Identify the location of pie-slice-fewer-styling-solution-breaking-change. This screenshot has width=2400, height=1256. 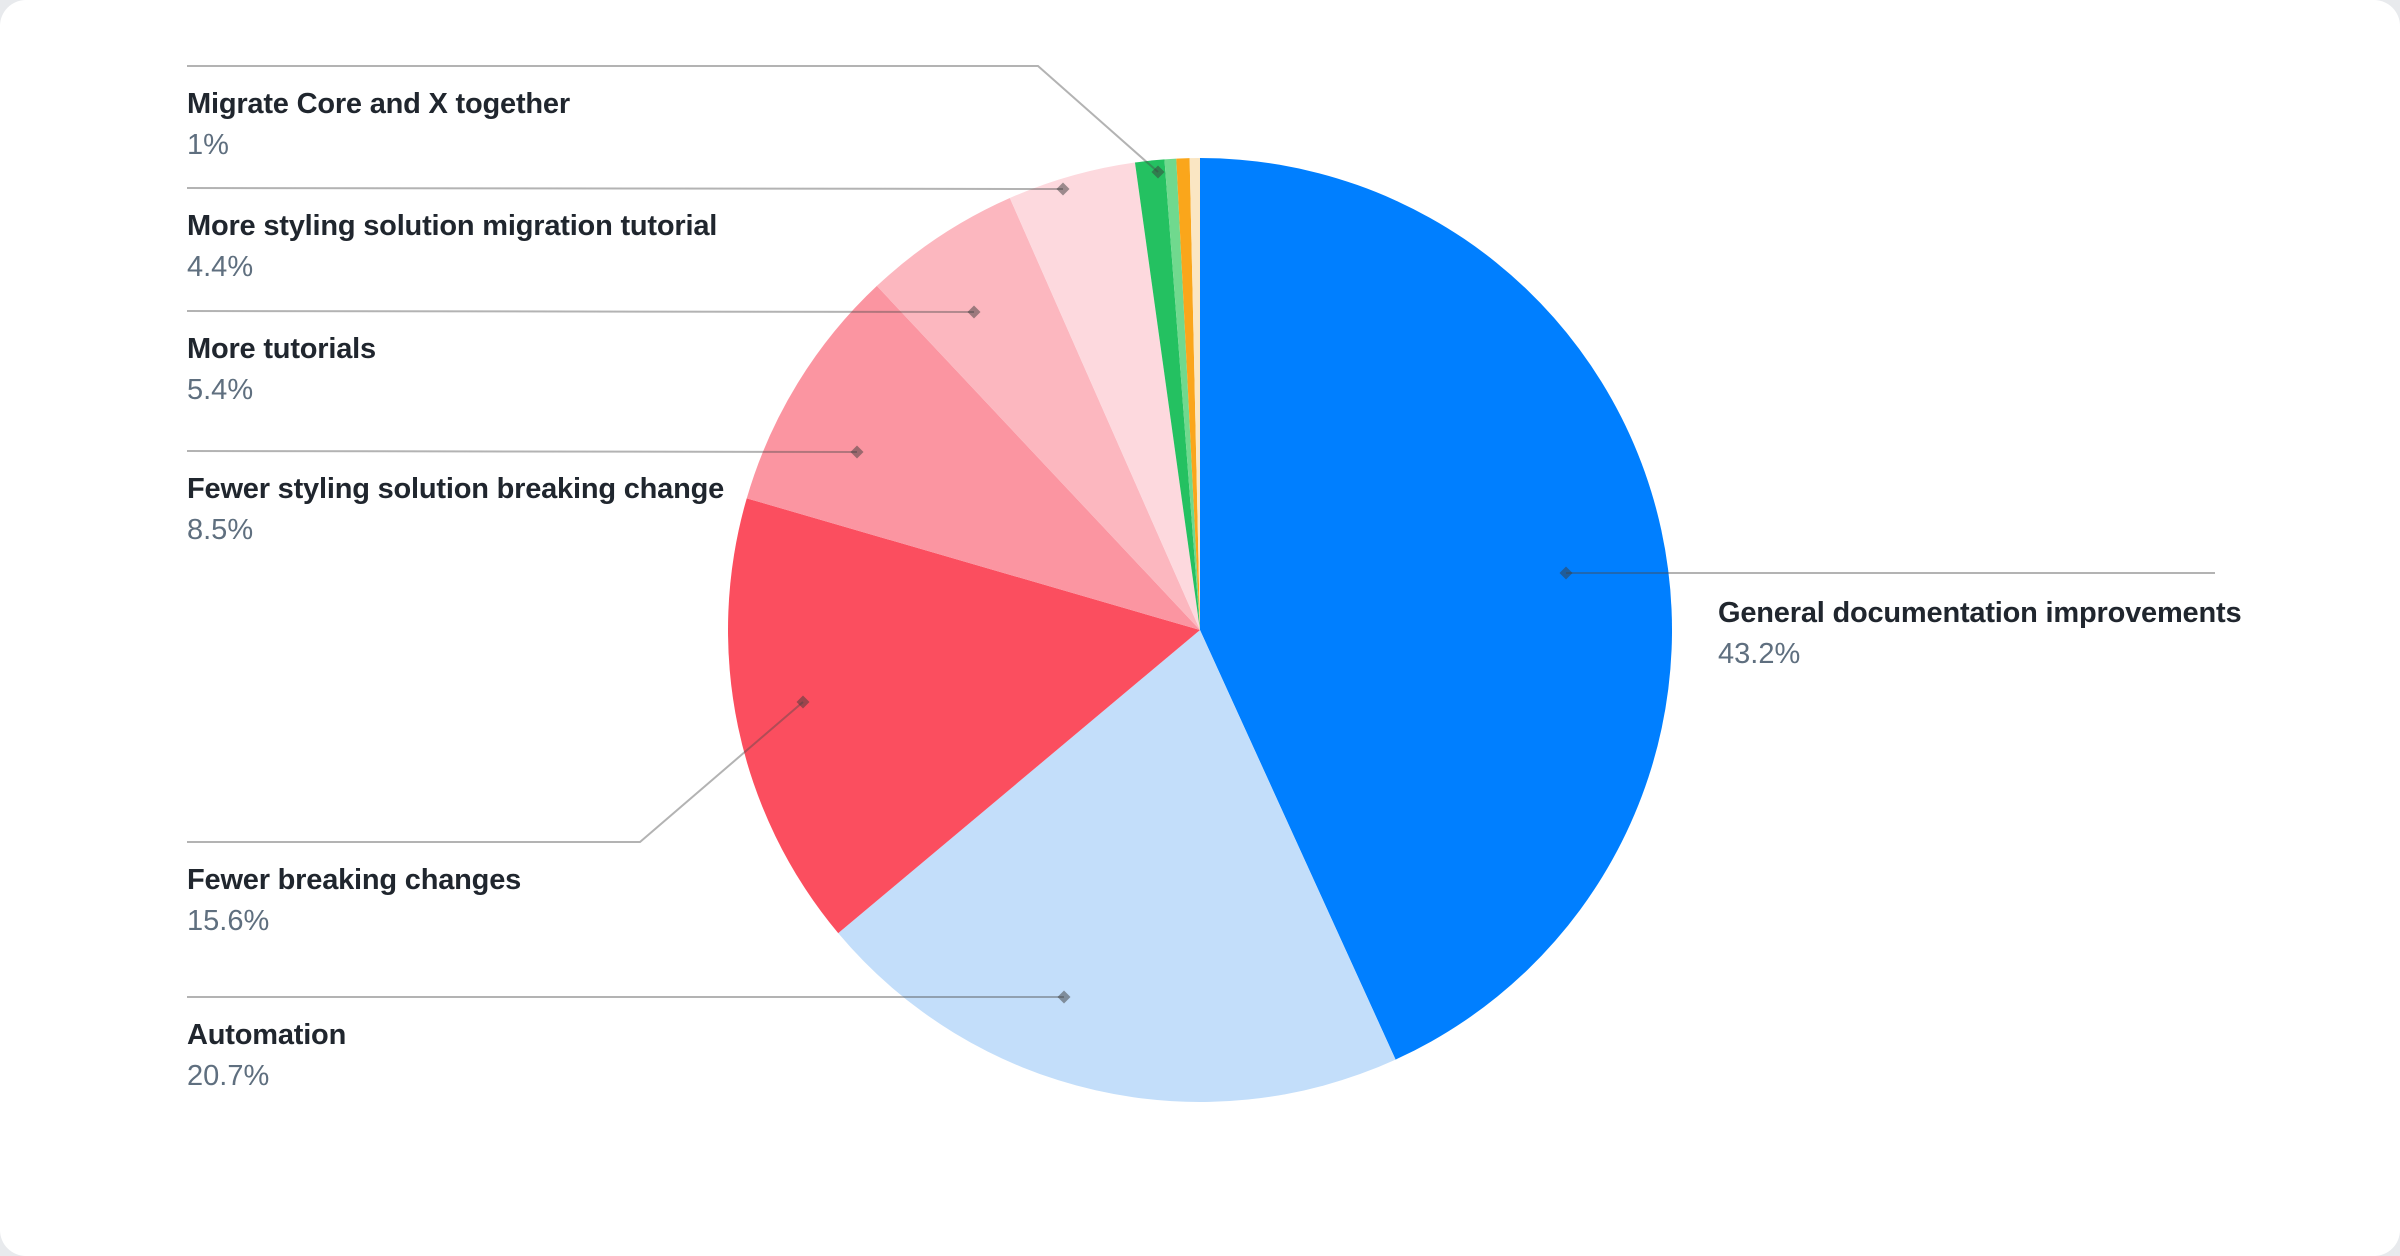
(973, 457).